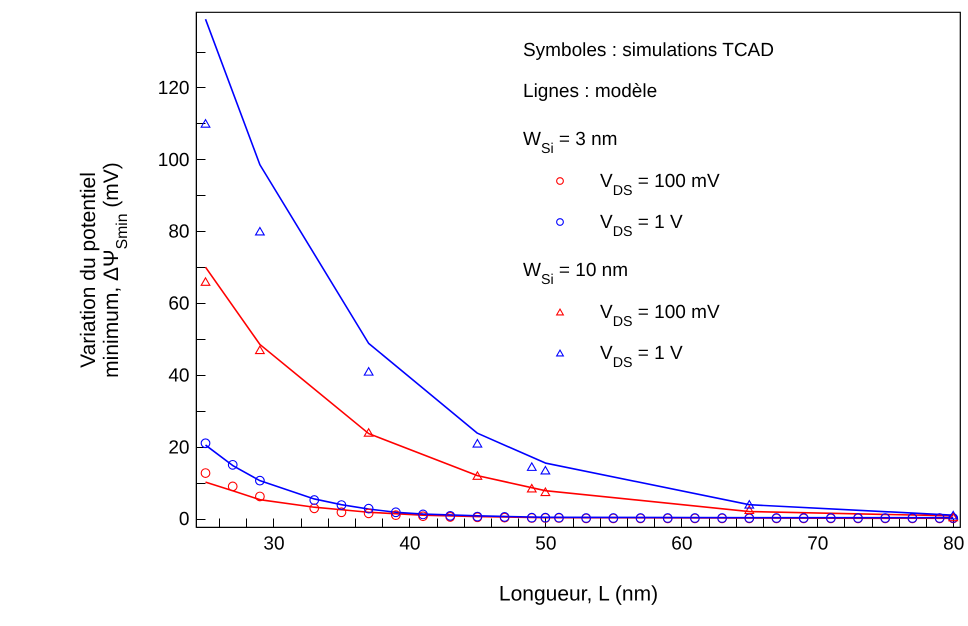 The width and height of the screenshot is (968, 626). Describe the element at coordinates (575, 274) in the screenshot. I see `annotation: W$_{Si}$ = 10 nm` at that location.